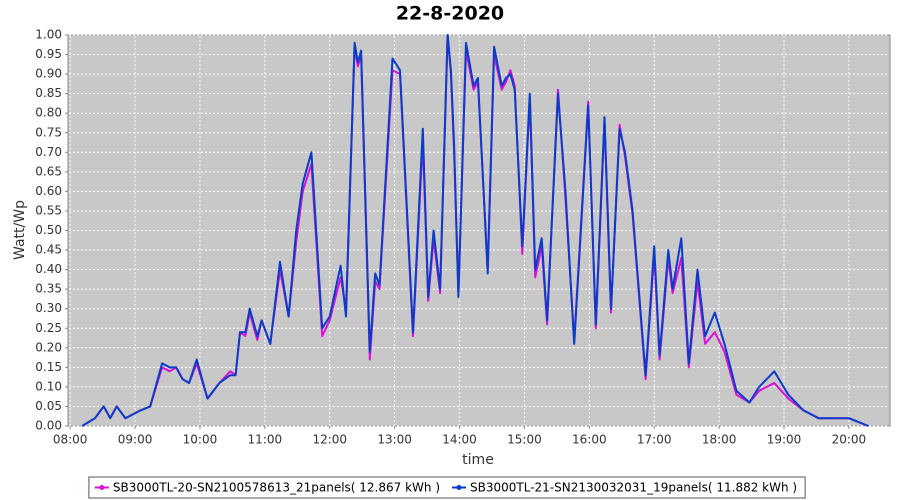 This screenshot has height=500, width=900. Describe the element at coordinates (48, 74) in the screenshot. I see `y-tick-label: 0.90` at that location.